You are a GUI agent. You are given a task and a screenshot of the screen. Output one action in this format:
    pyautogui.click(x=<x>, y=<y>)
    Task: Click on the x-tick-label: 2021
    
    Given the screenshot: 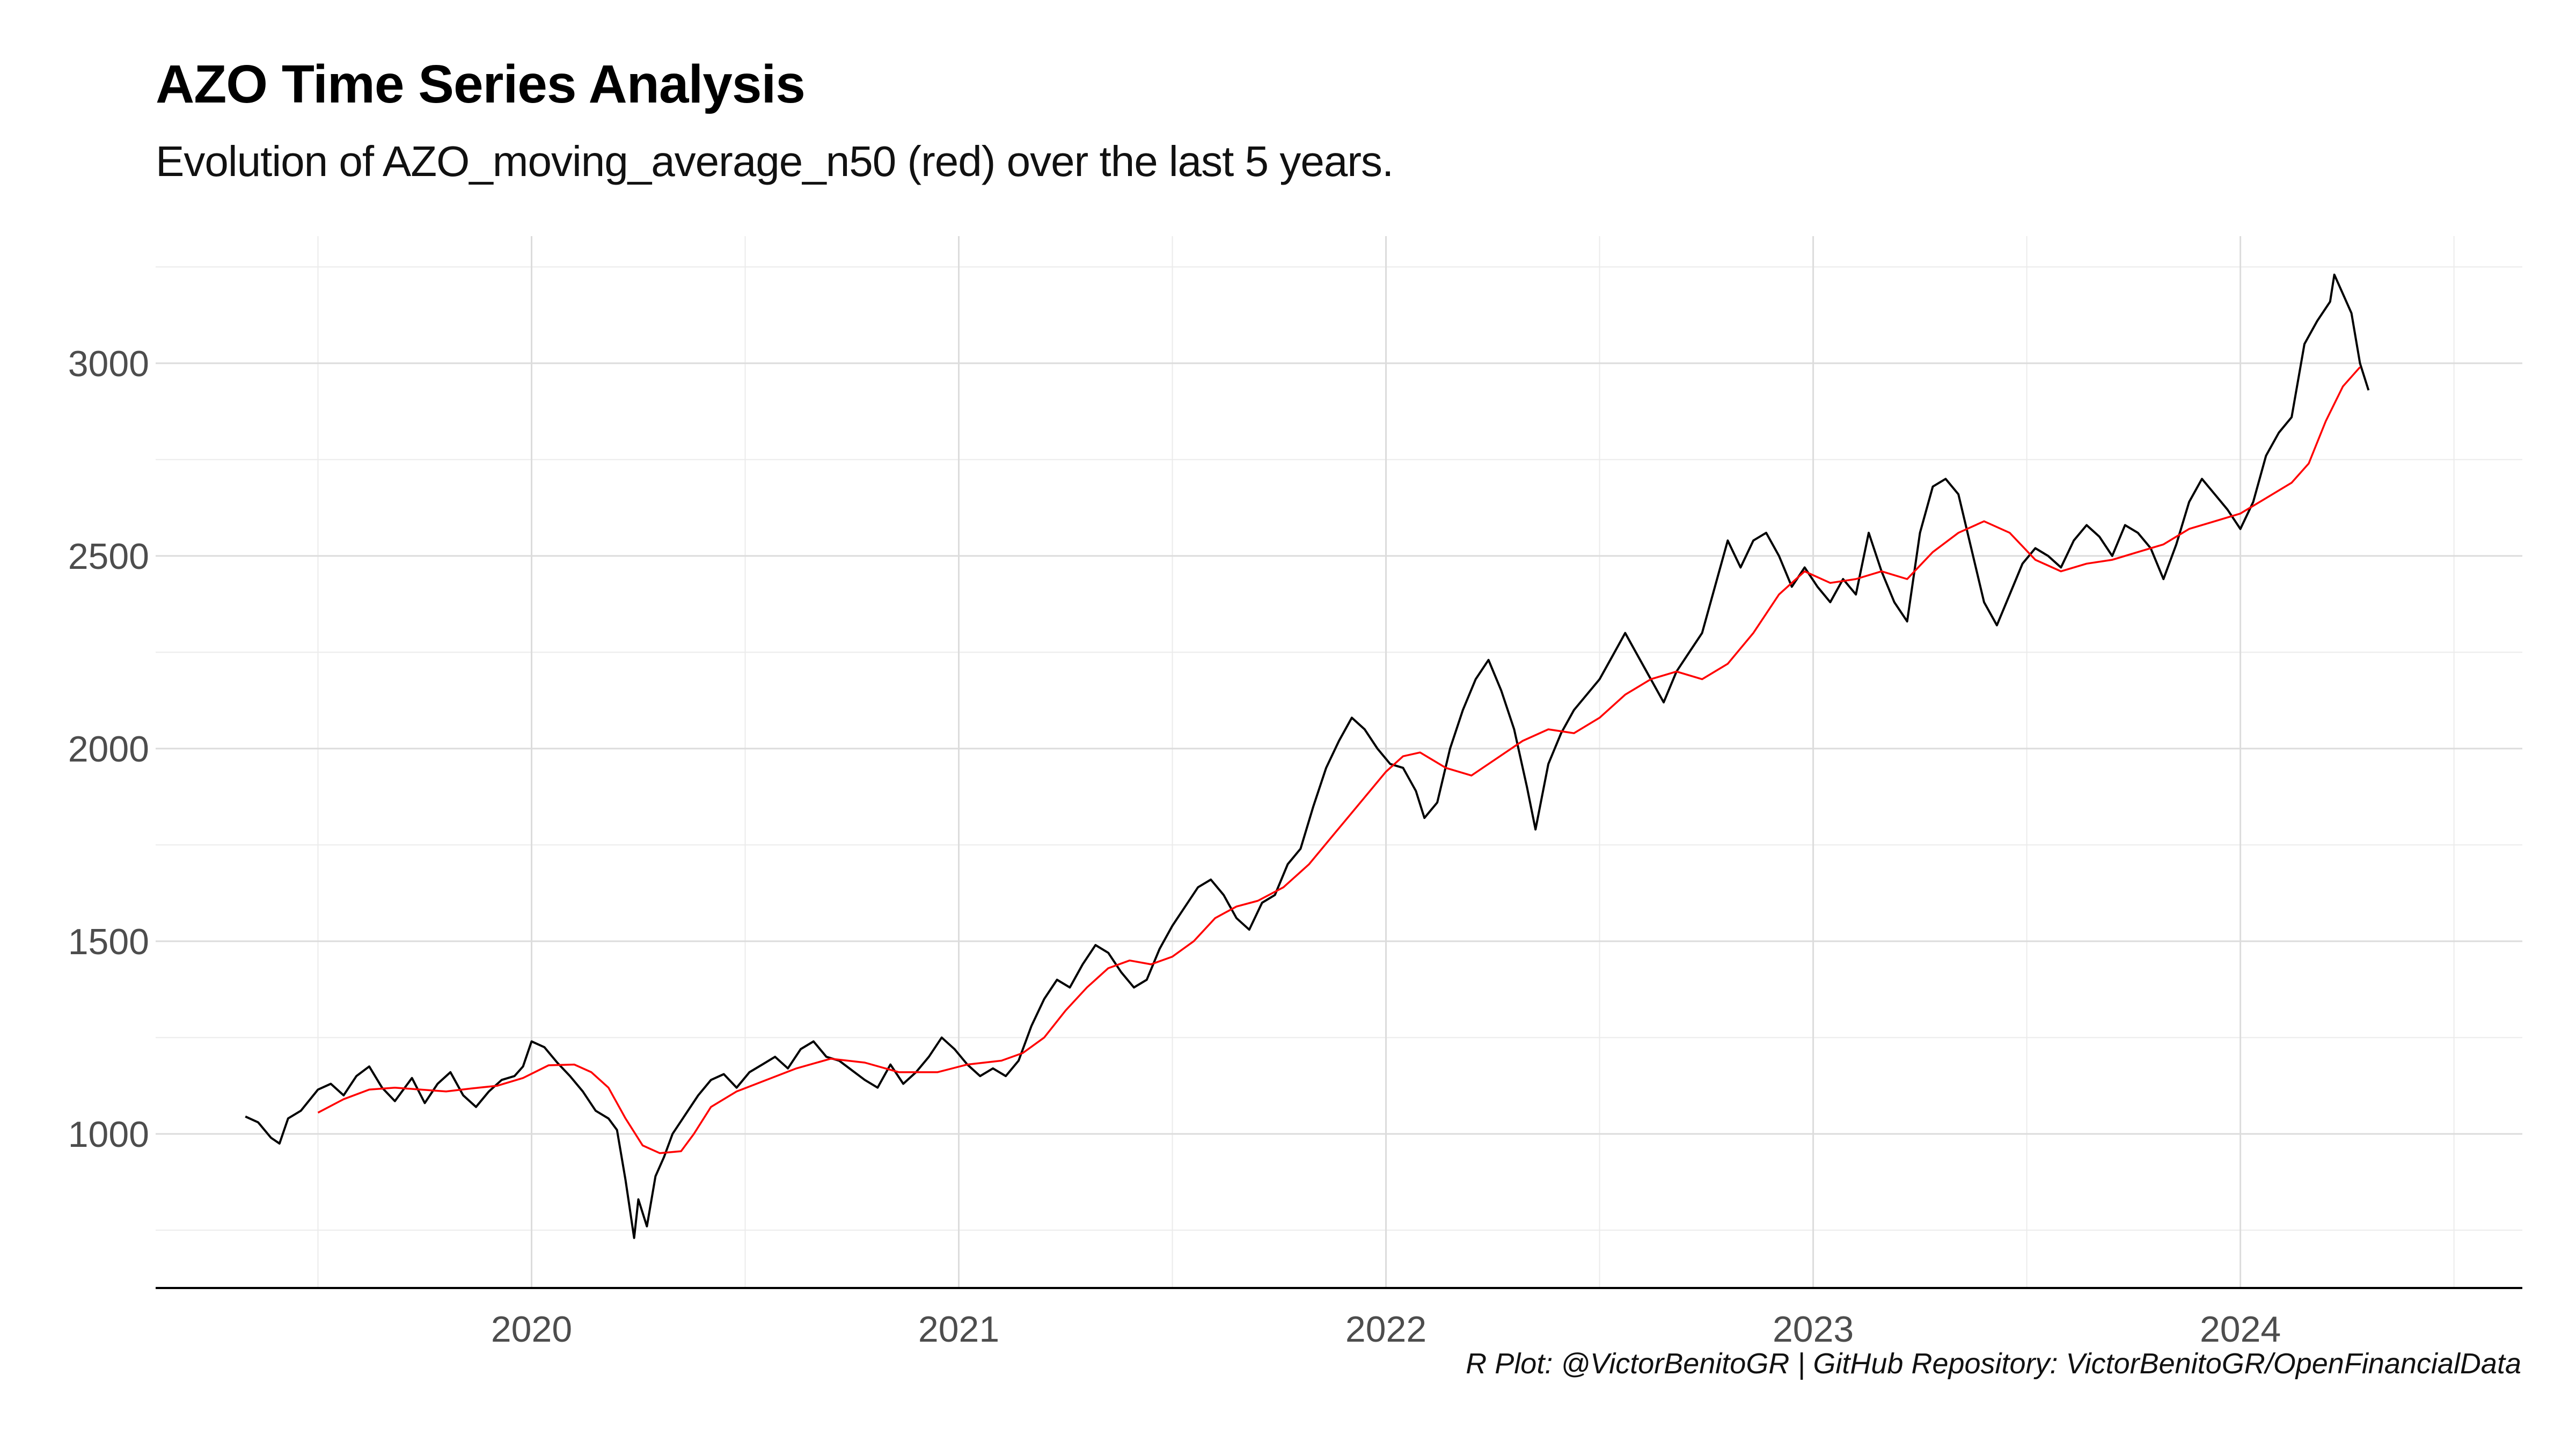 What is the action you would take?
    pyautogui.click(x=958, y=1329)
    